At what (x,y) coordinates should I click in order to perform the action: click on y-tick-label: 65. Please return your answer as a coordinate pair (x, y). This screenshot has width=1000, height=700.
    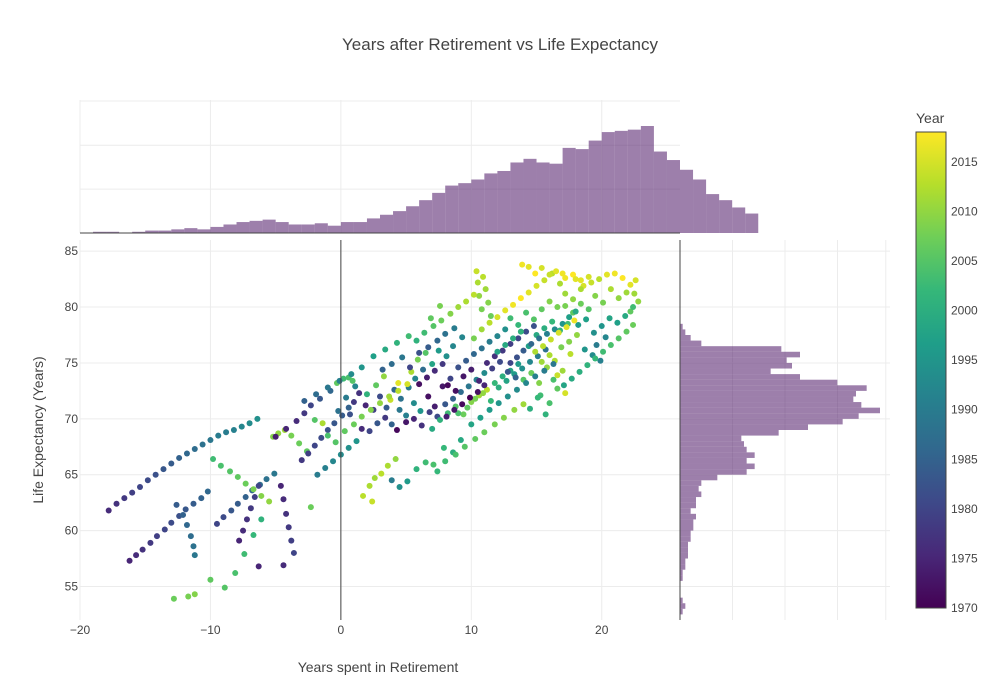
    Looking at the image, I should click on (72, 475).